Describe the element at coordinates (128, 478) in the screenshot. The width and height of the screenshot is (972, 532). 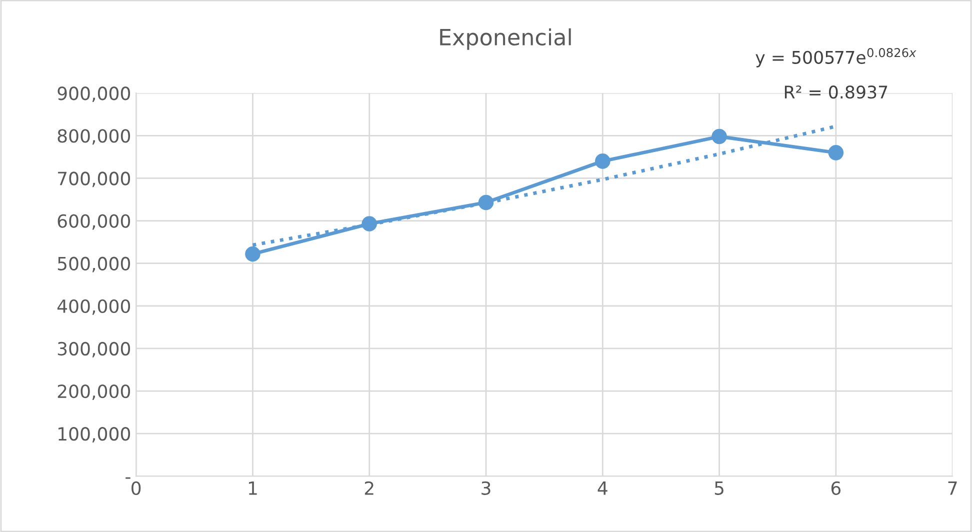
I see `y-tick-label: -` at that location.